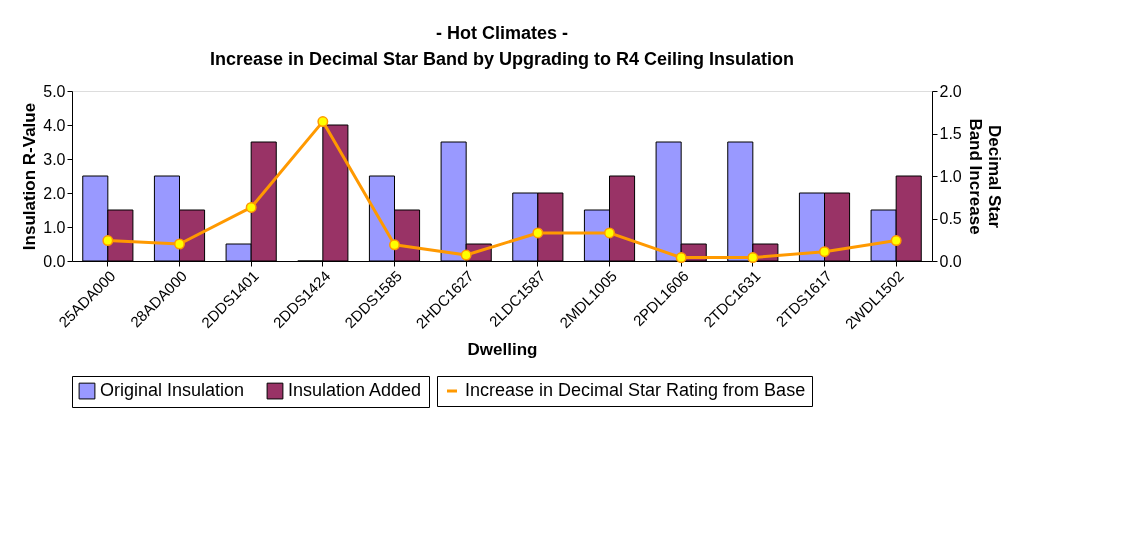 The height and width of the screenshot is (549, 1137). What do you see at coordinates (54, 193) in the screenshot?
I see `y-tick-label: 2.0` at bounding box center [54, 193].